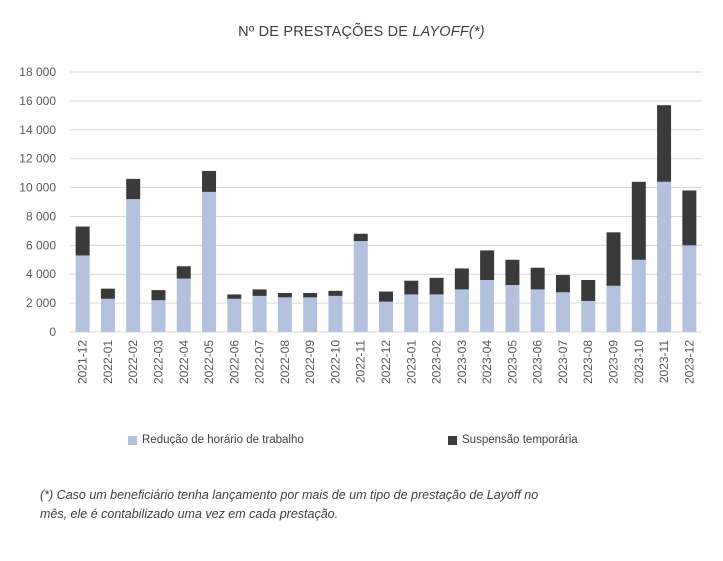  Describe the element at coordinates (361, 361) in the screenshot. I see `x-tick-label-2022-11: 2022-11` at that location.